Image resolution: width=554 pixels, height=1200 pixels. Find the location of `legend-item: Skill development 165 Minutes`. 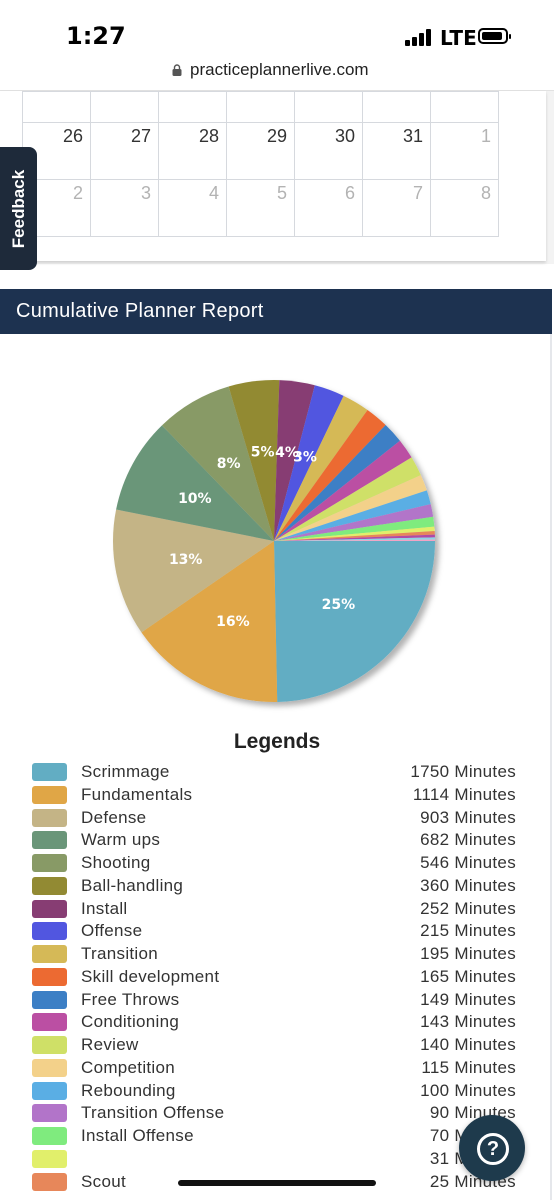

legend-item: Skill development 165 Minutes is located at coordinates (274, 977).